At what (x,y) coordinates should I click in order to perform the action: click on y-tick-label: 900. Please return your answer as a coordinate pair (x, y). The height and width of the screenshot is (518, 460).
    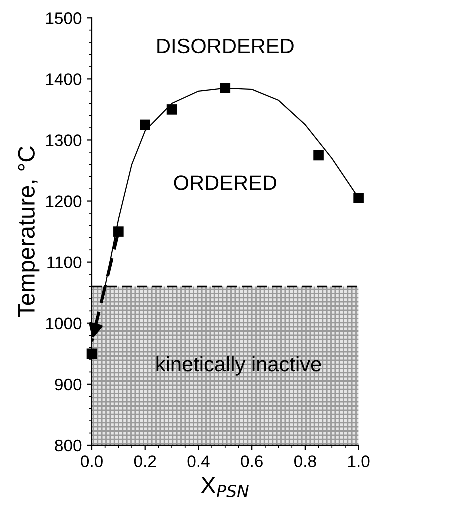
    Looking at the image, I should click on (68, 384).